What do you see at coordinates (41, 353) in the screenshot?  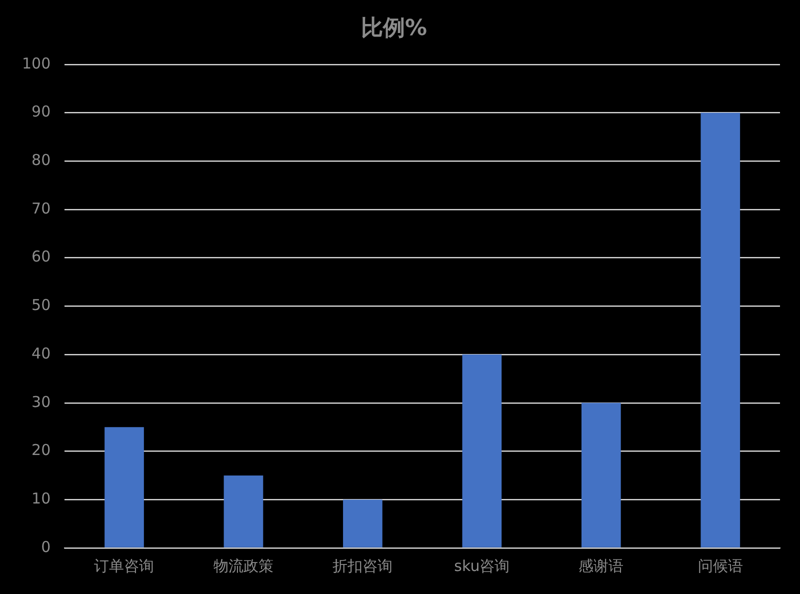 I see `y-tick-label: 40` at bounding box center [41, 353].